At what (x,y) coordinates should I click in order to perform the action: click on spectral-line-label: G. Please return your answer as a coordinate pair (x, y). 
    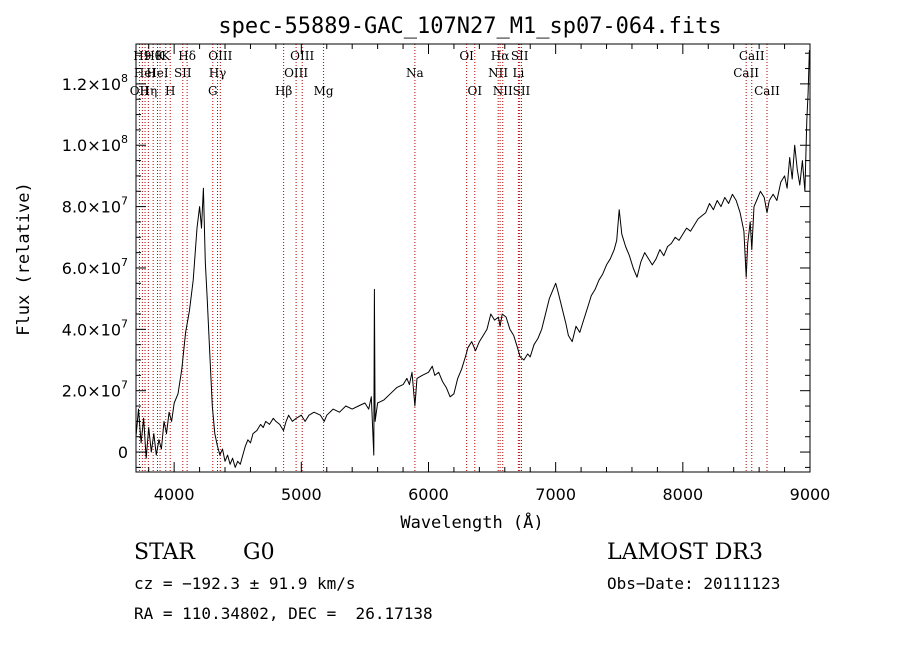
    Looking at the image, I should click on (213, 91).